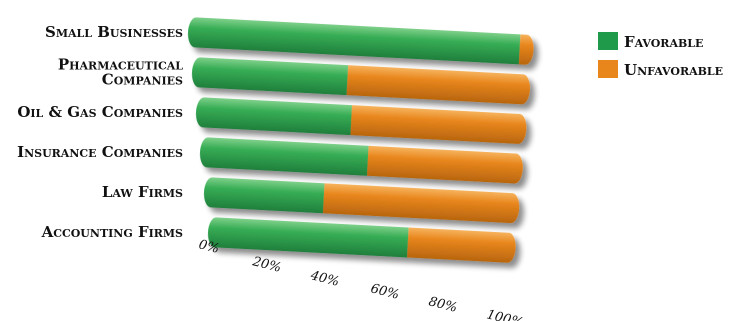 The image size is (731, 321). I want to click on category-label-accounting-firms: Accounting Firms, so click(112, 232).